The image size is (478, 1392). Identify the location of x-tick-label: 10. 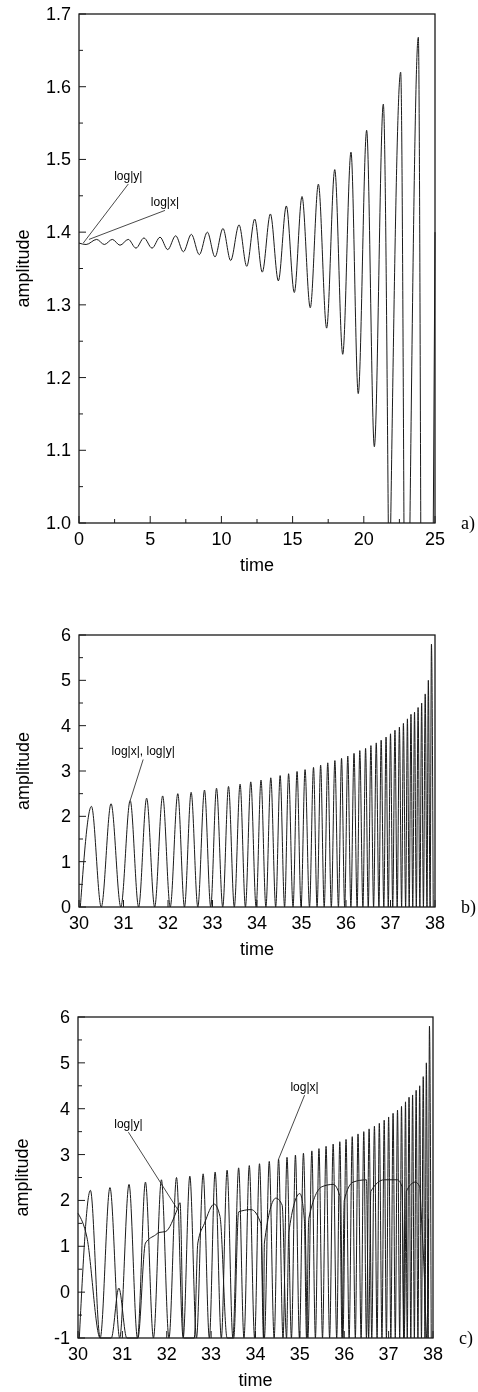
(221, 539).